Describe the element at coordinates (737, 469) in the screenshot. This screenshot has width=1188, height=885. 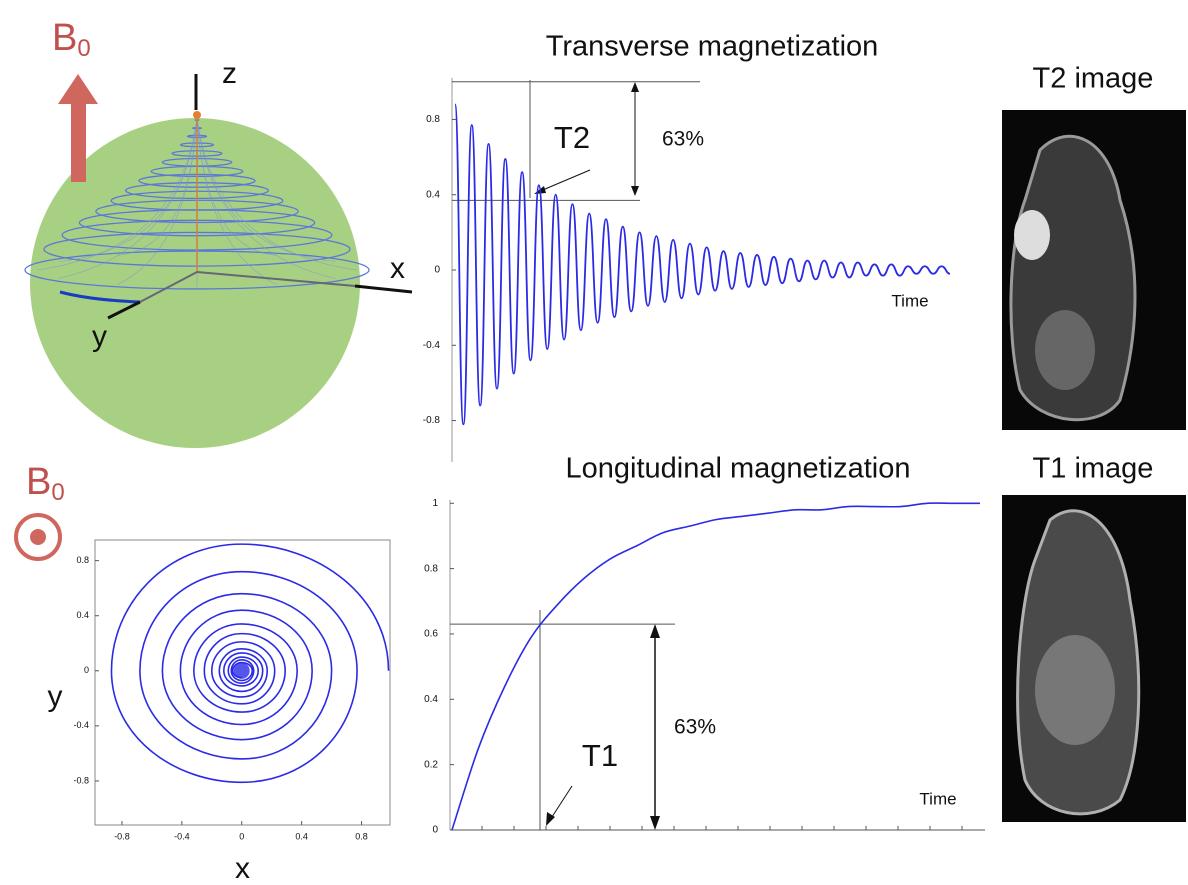
I see `chart-title: Longitudinal magnetization` at that location.